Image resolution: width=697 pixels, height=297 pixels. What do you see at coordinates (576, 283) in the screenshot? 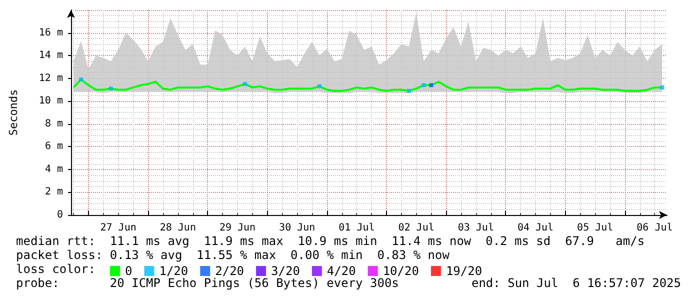
I see `text: end: Sun Jul 6 16:57:07 2025` at bounding box center [576, 283].